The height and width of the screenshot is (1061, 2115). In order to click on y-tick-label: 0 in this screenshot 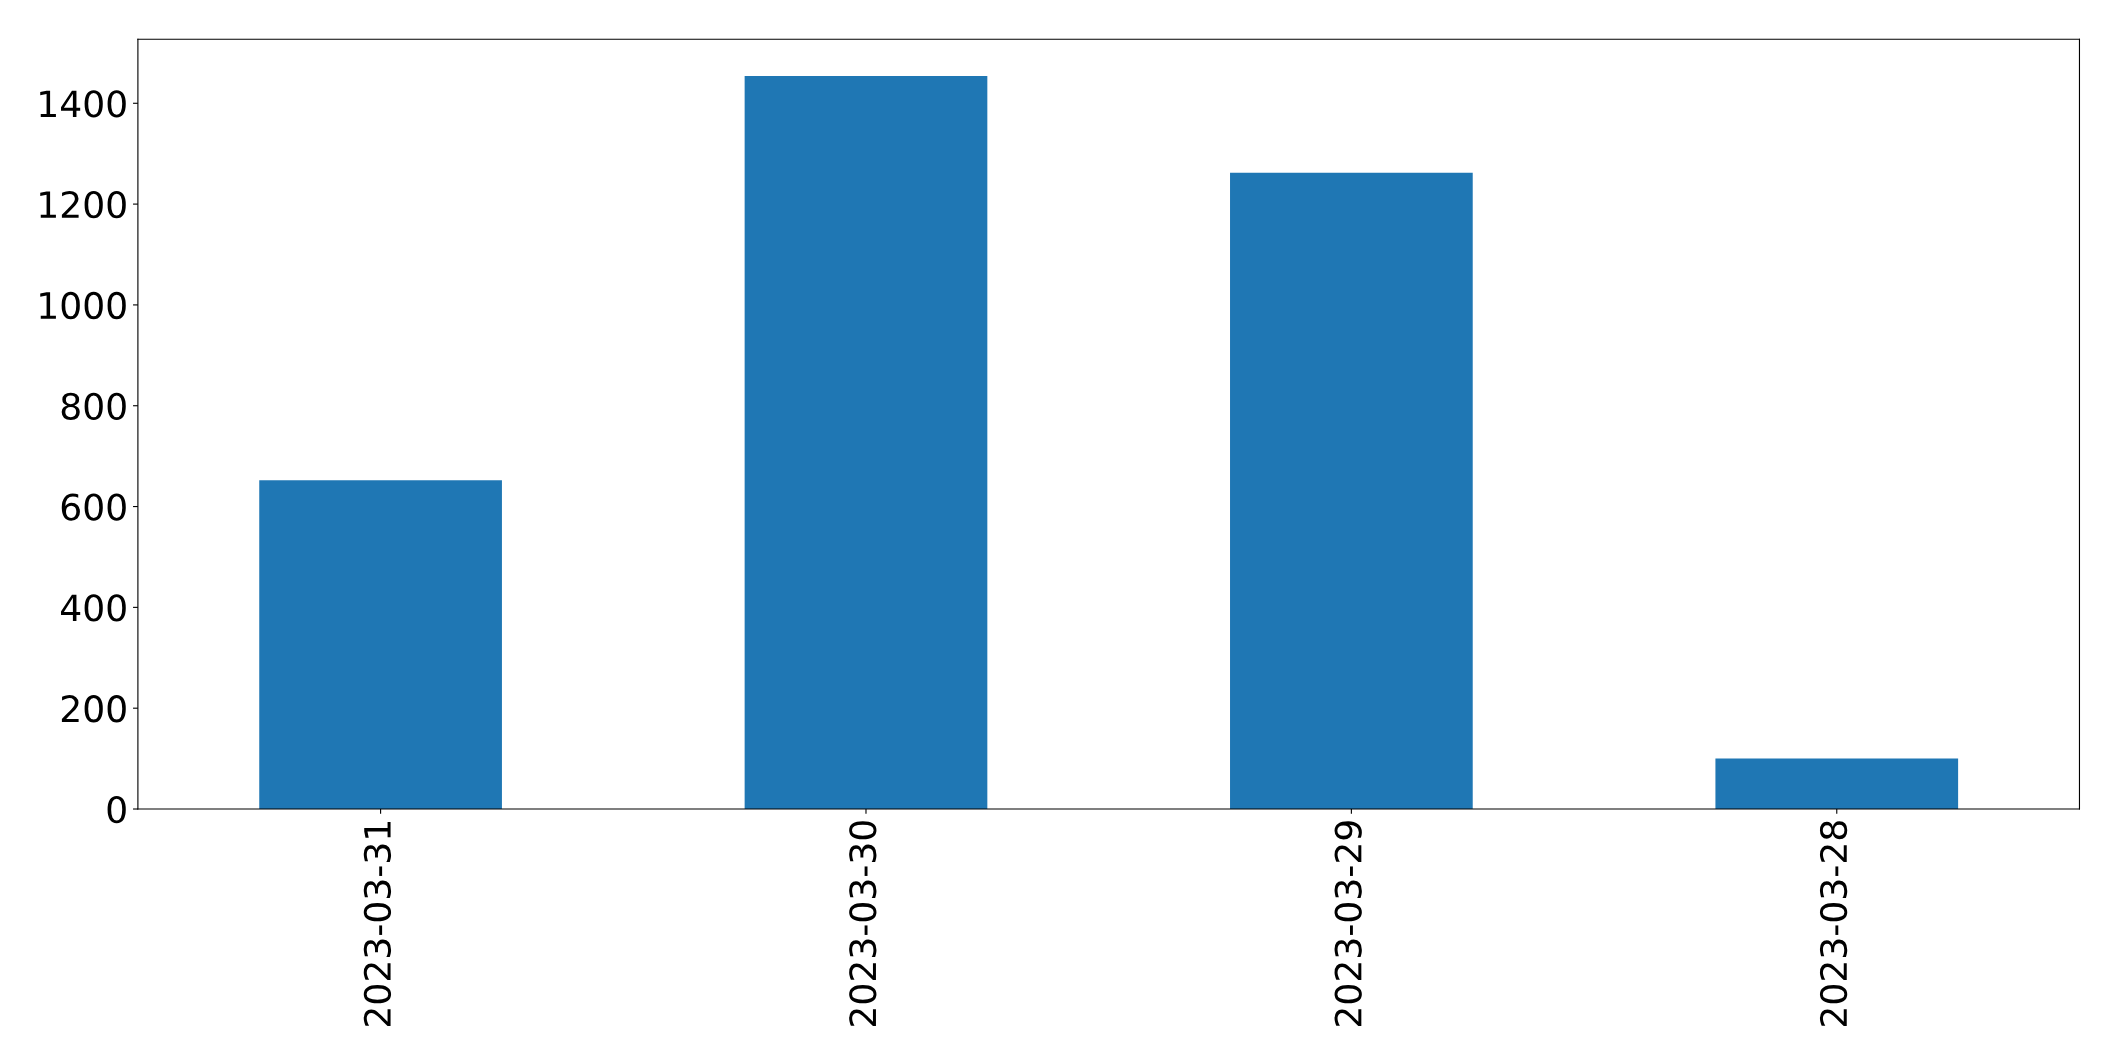, I will do `click(116, 809)`.